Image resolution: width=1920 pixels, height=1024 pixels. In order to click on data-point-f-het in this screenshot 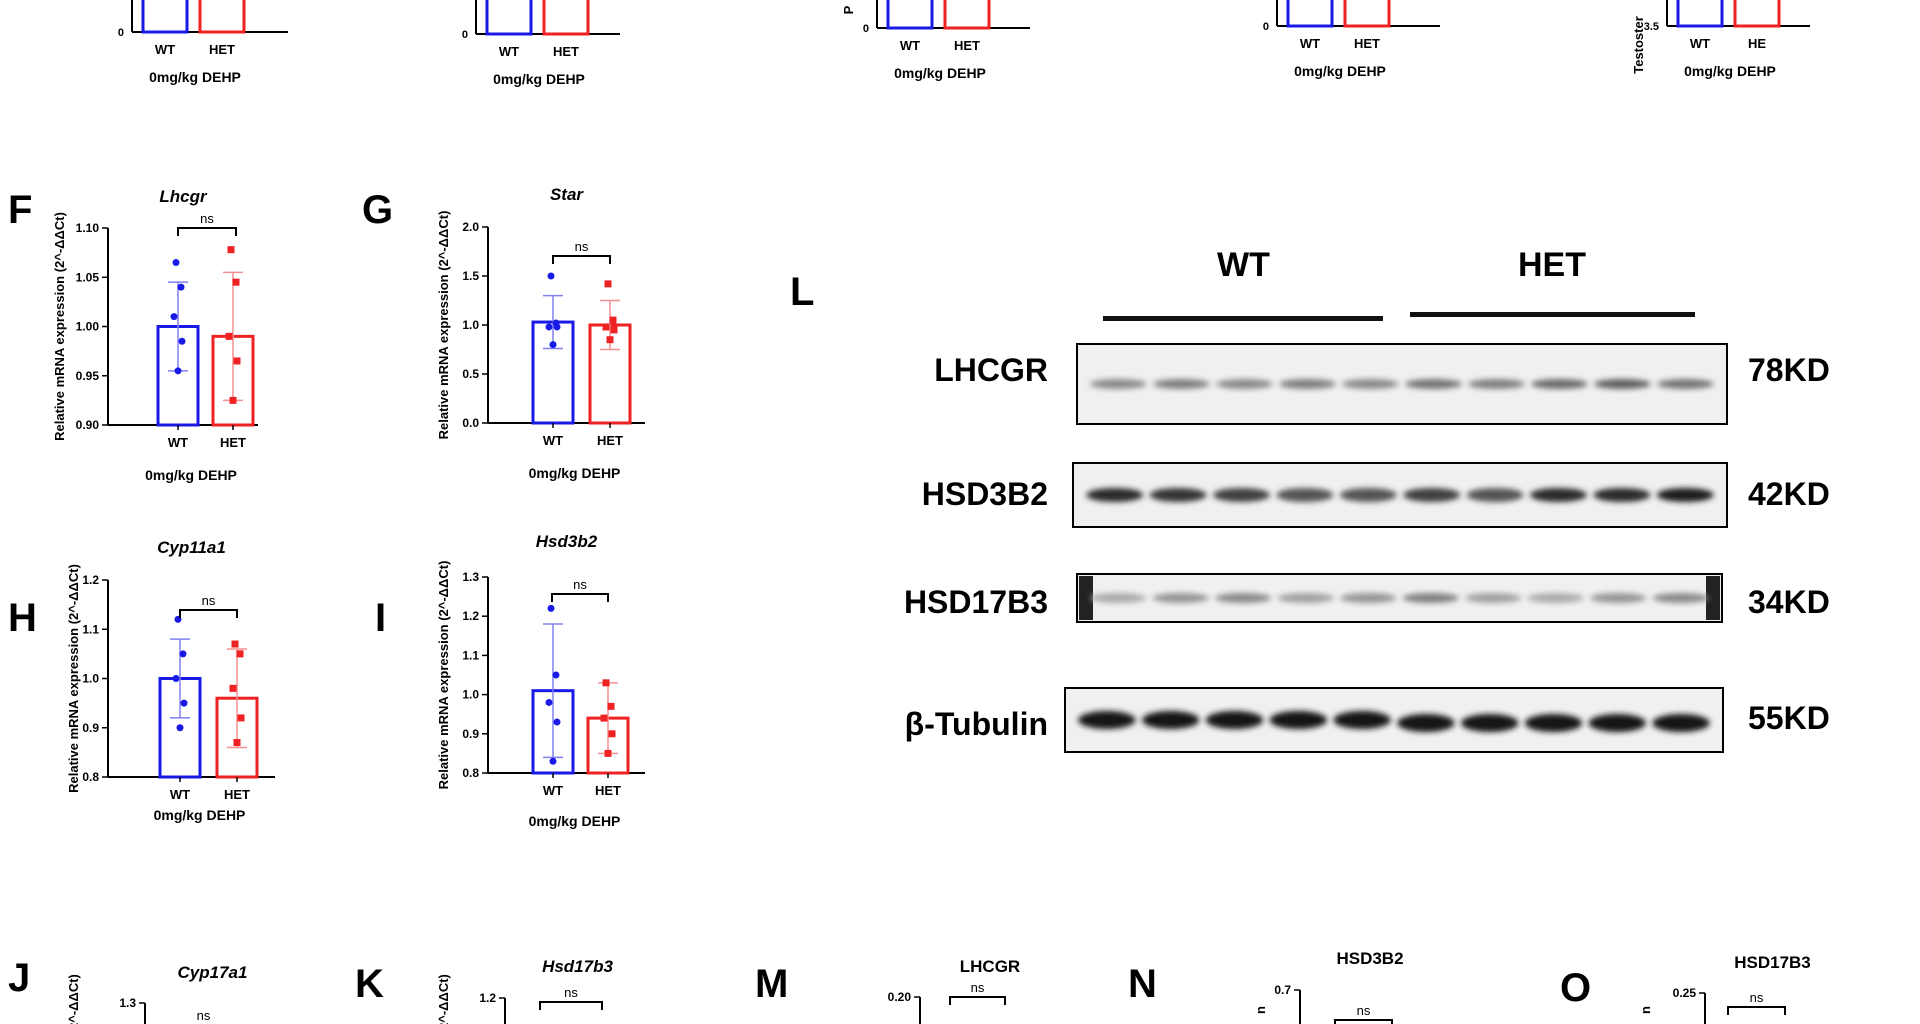, I will do `click(231, 250)`.